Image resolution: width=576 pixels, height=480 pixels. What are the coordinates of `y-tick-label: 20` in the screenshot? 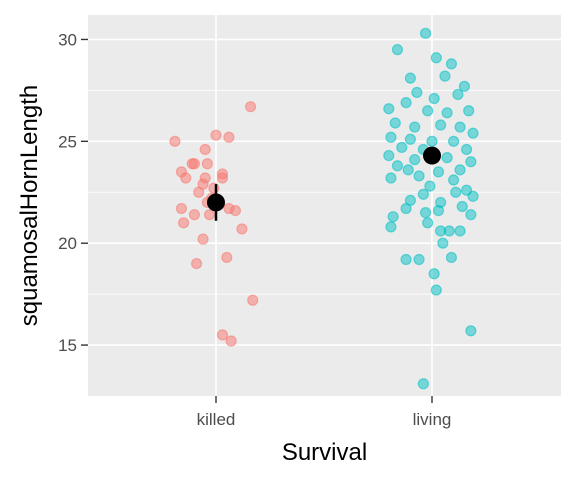 It's located at (67, 243).